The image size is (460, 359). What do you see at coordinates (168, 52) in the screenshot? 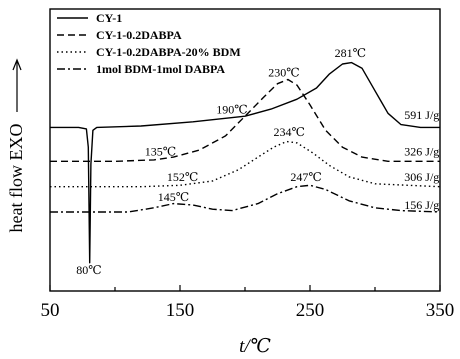
I see `legend-label-3: CY-1-0.2DABPA-20% BDM` at bounding box center [168, 52].